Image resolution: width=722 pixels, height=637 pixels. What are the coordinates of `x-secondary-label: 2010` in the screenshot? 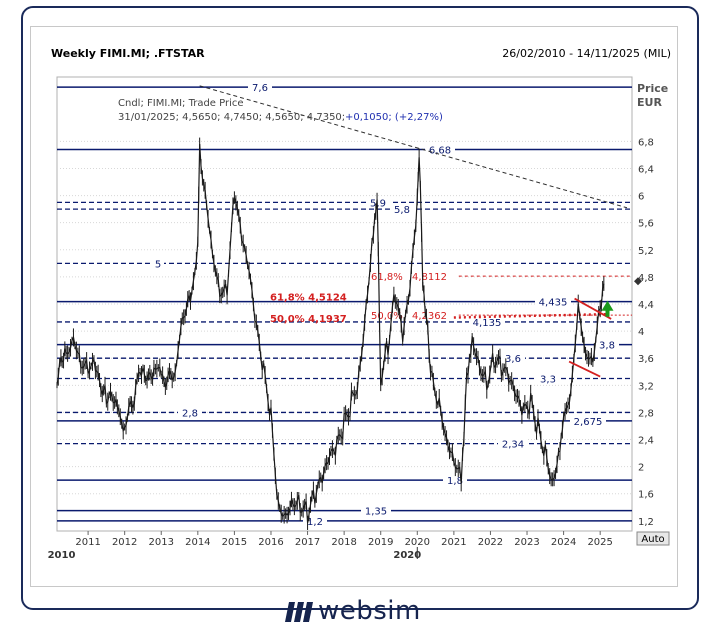 It's located at (62, 555).